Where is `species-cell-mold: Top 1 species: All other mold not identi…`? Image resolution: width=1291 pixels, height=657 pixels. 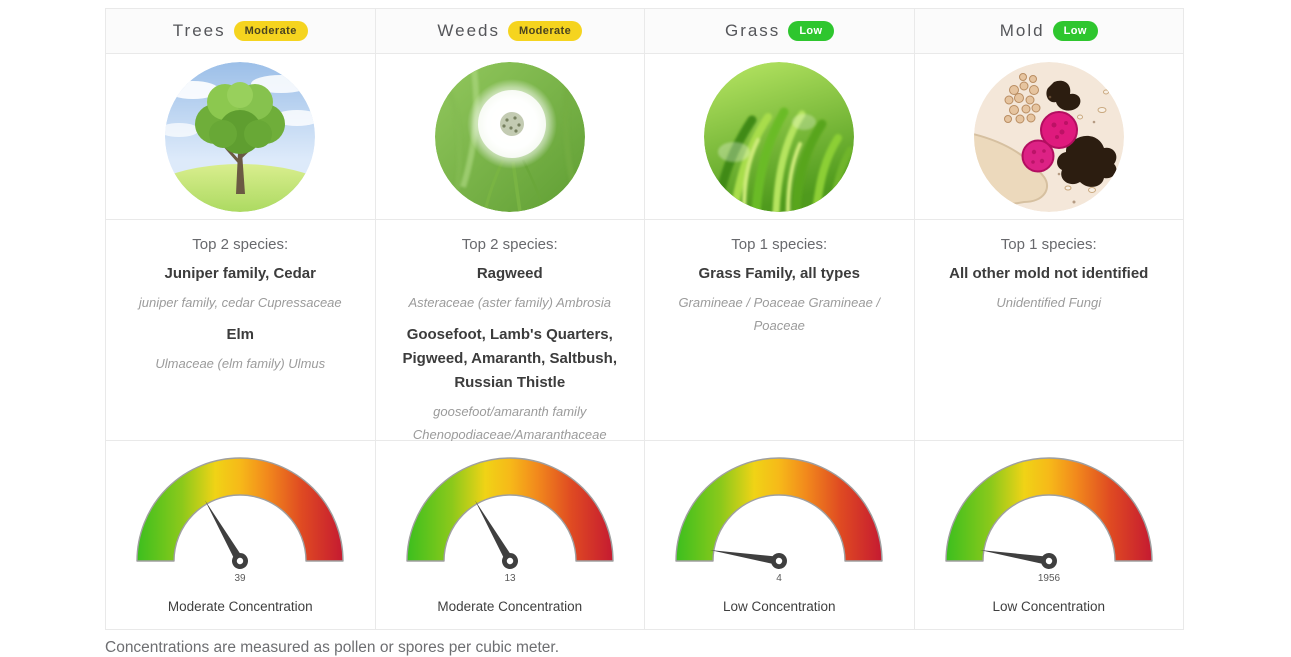 species-cell-mold: Top 1 species: All other mold not identi… is located at coordinates (1048, 330).